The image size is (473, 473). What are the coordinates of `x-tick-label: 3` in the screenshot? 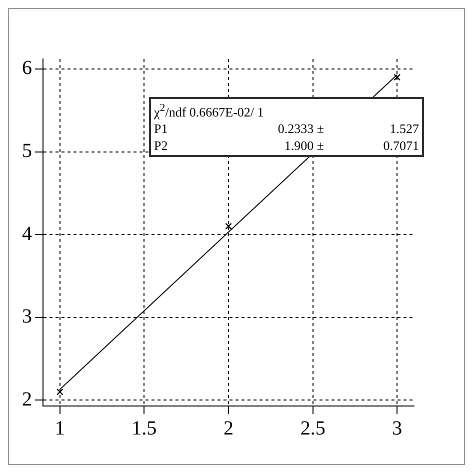 It's located at (397, 428).